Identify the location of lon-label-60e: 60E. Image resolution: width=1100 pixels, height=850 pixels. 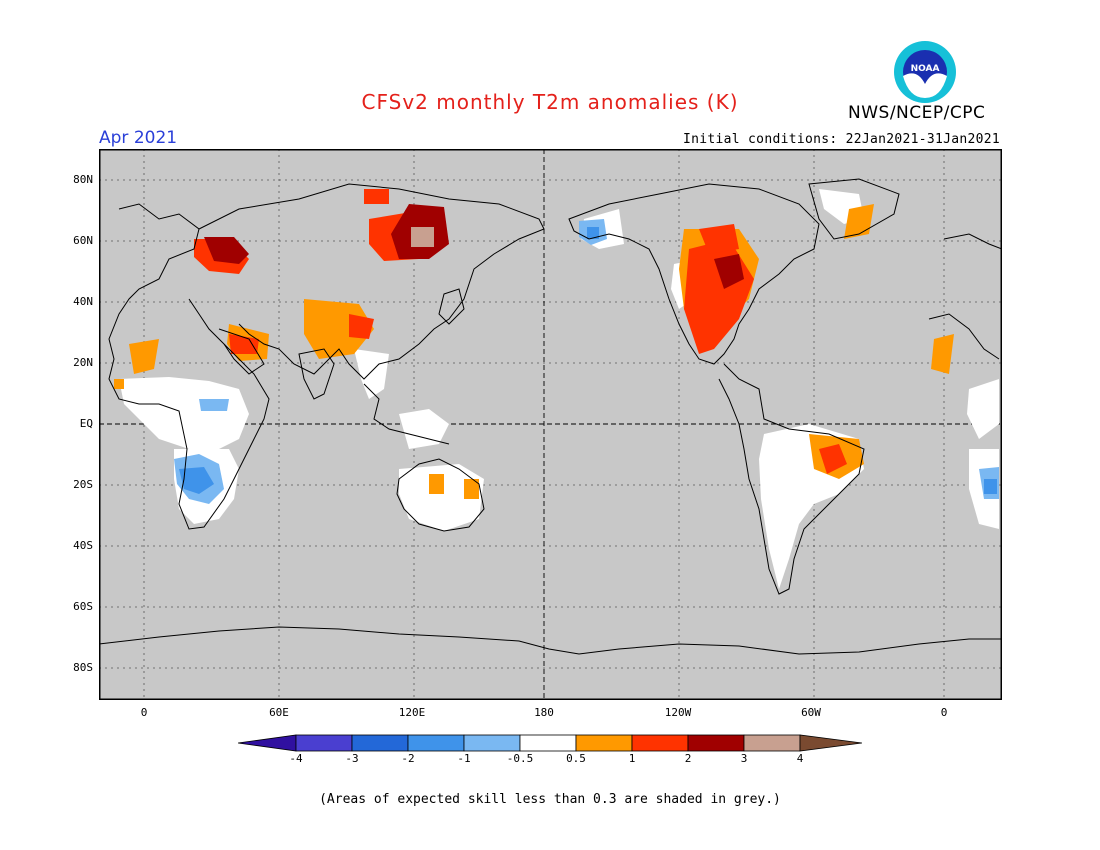
(279, 712).